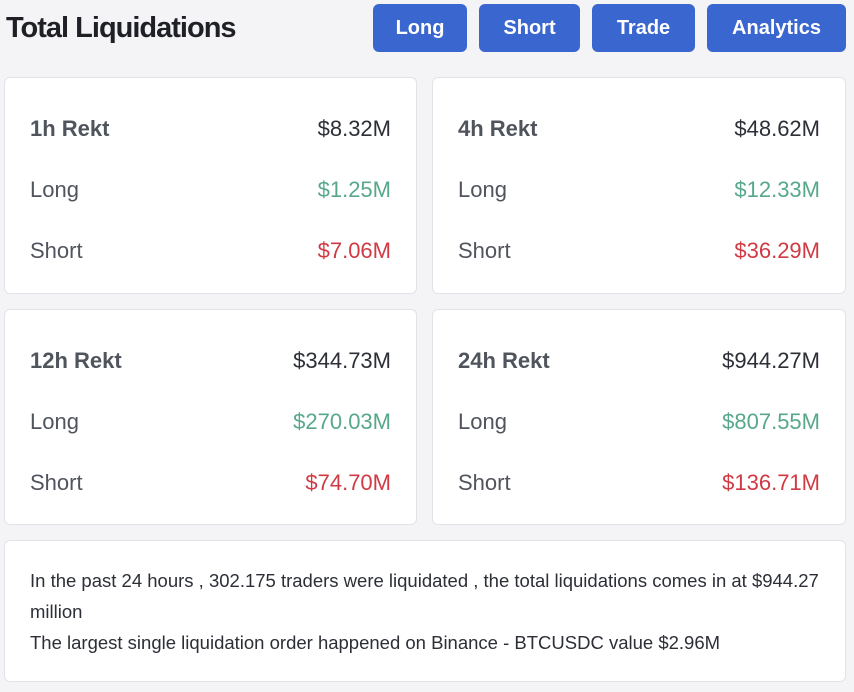 This screenshot has height=692, width=854. What do you see at coordinates (76, 360) in the screenshot?
I see `rekt-title: 12h Rekt` at bounding box center [76, 360].